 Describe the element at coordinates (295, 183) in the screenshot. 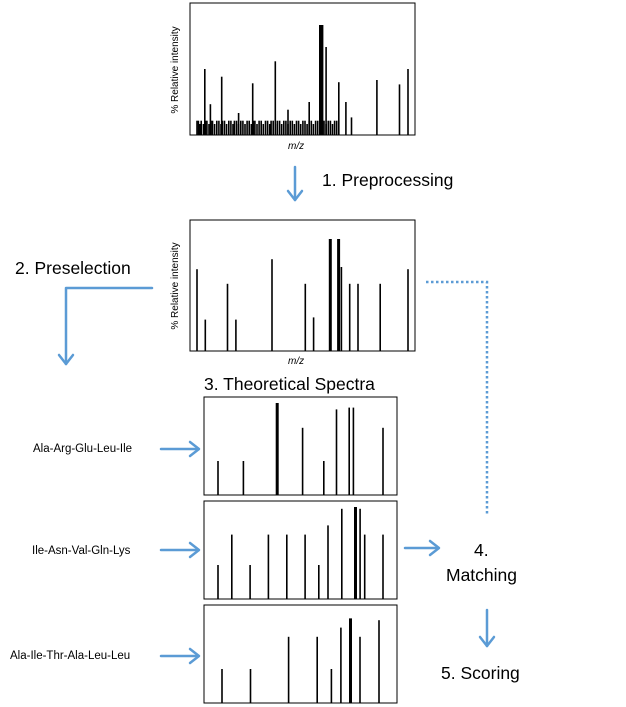

I see `preprocessing-arrow` at that location.